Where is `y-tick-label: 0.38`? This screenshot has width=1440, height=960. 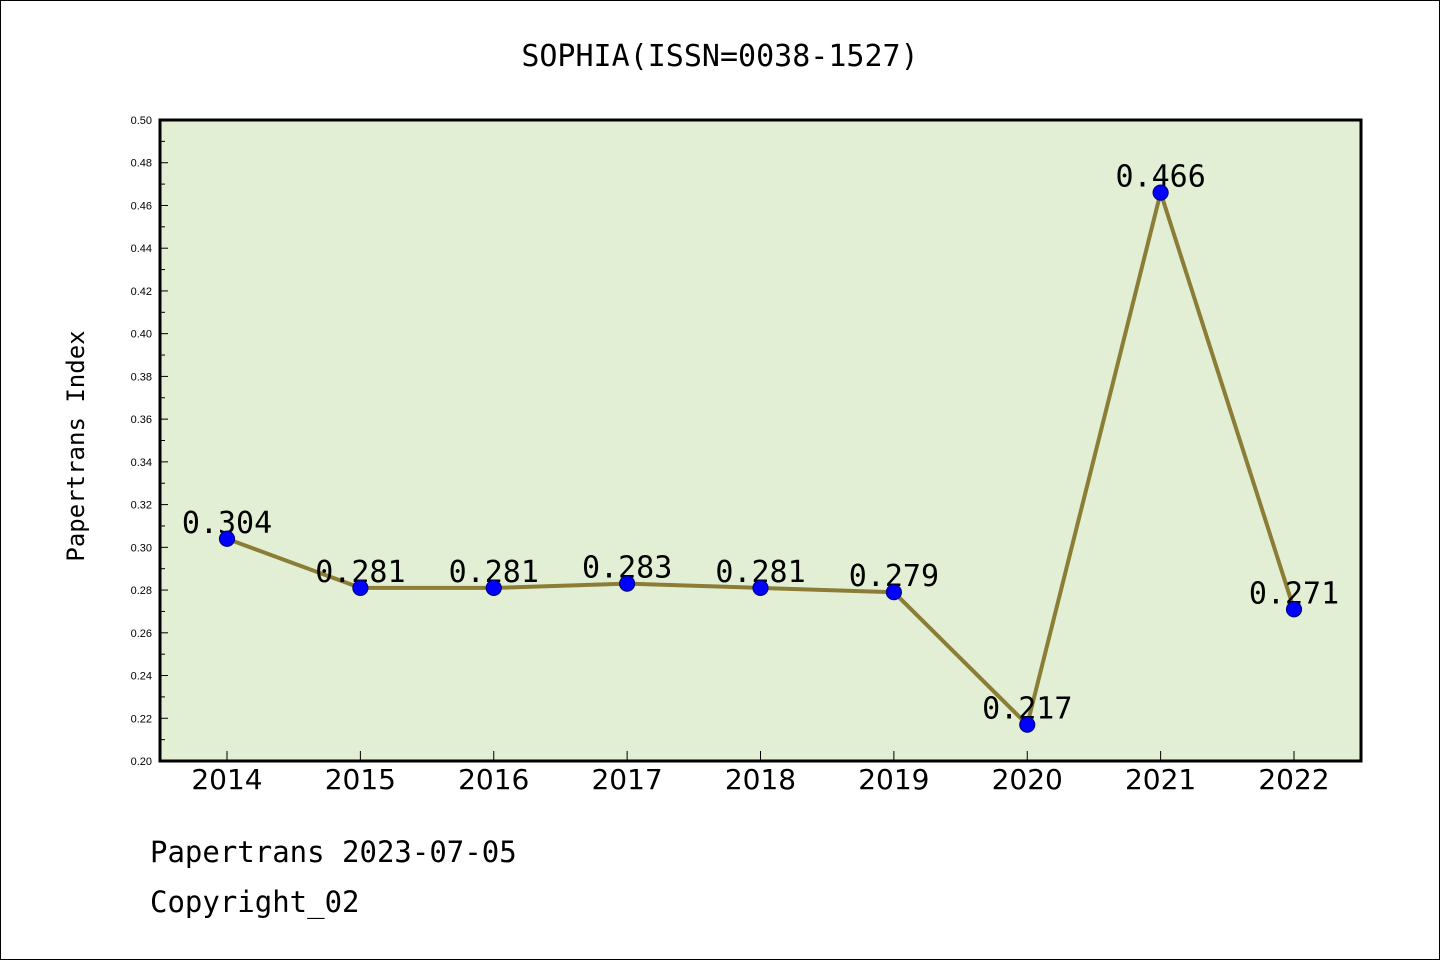 y-tick-label: 0.38 is located at coordinates (141, 377).